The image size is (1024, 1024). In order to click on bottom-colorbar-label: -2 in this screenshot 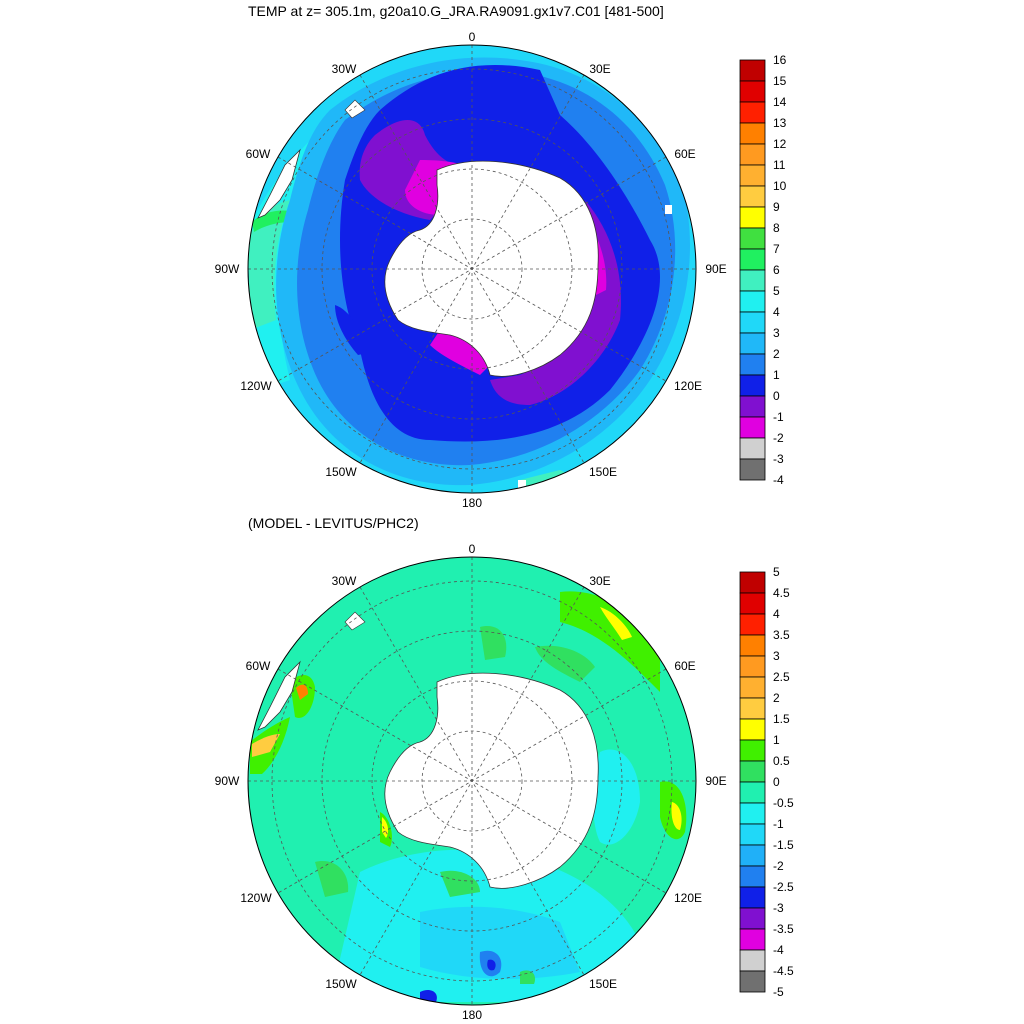, I will do `click(778, 866)`.